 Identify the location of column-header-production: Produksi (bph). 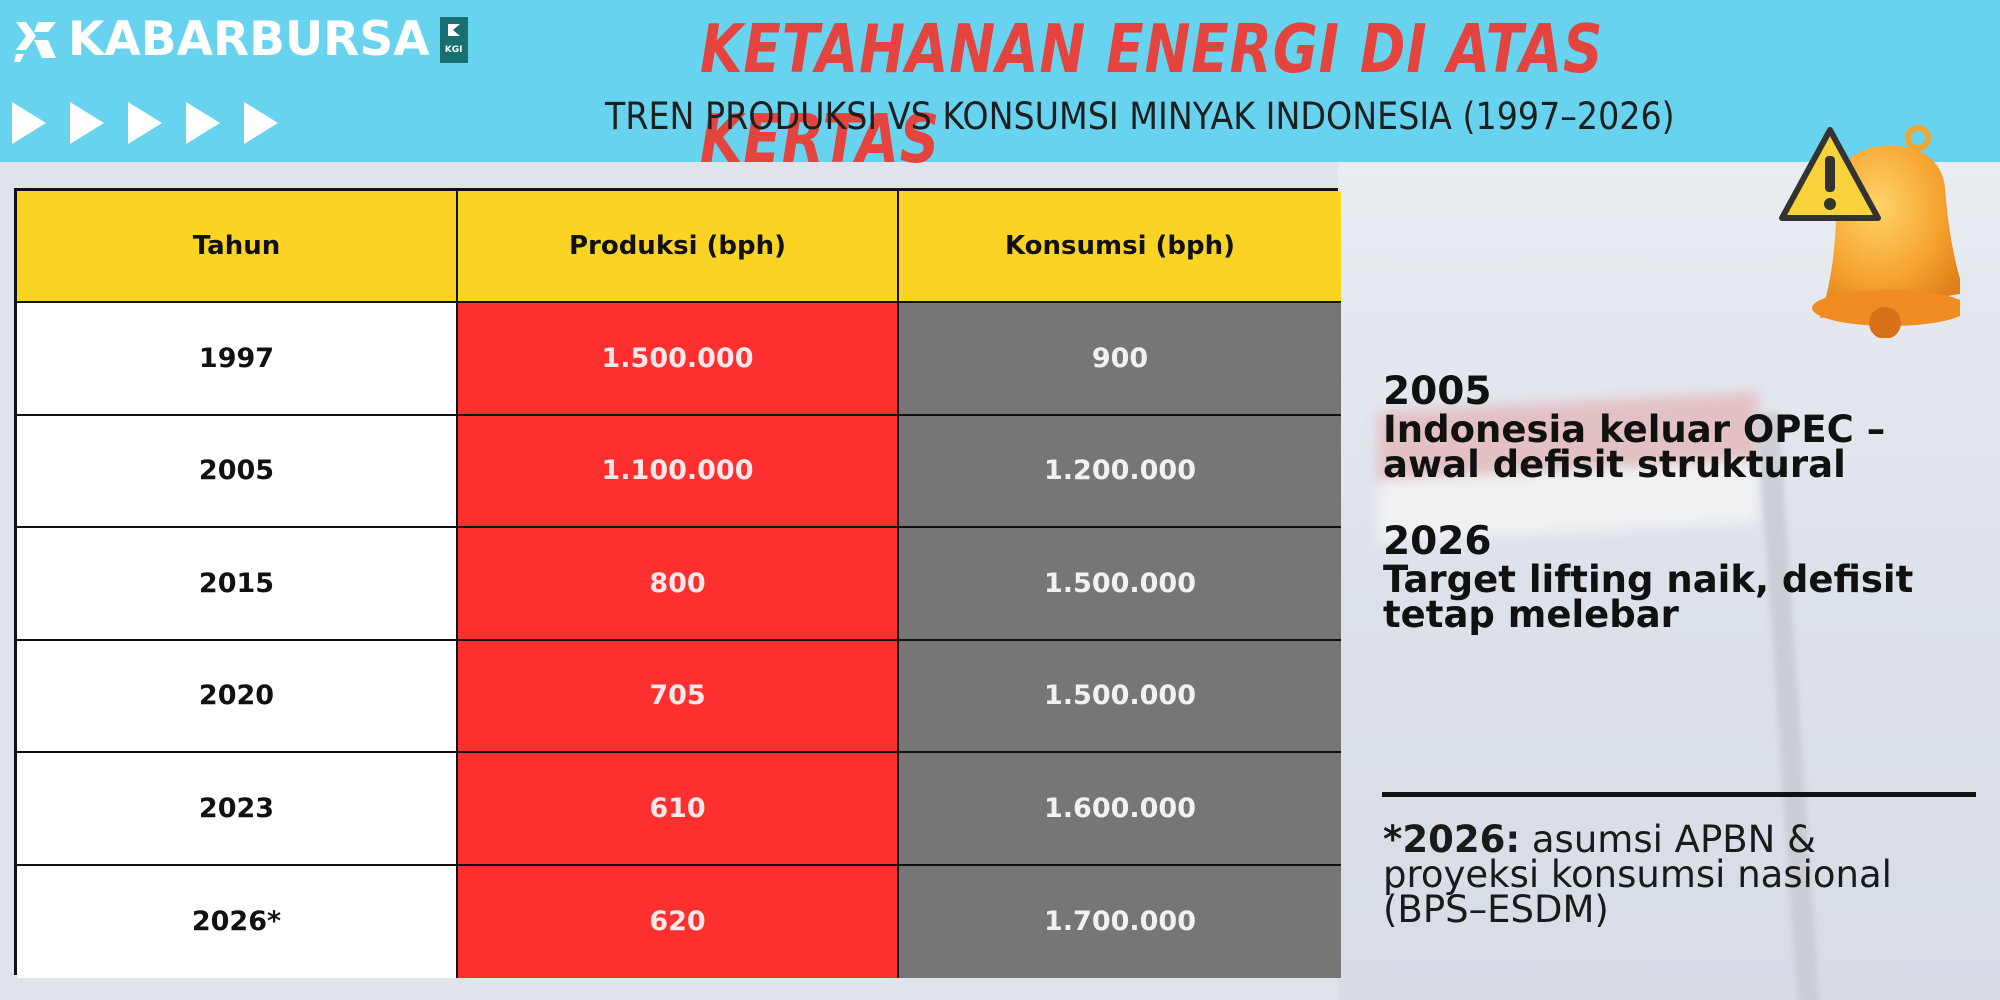
(678, 247).